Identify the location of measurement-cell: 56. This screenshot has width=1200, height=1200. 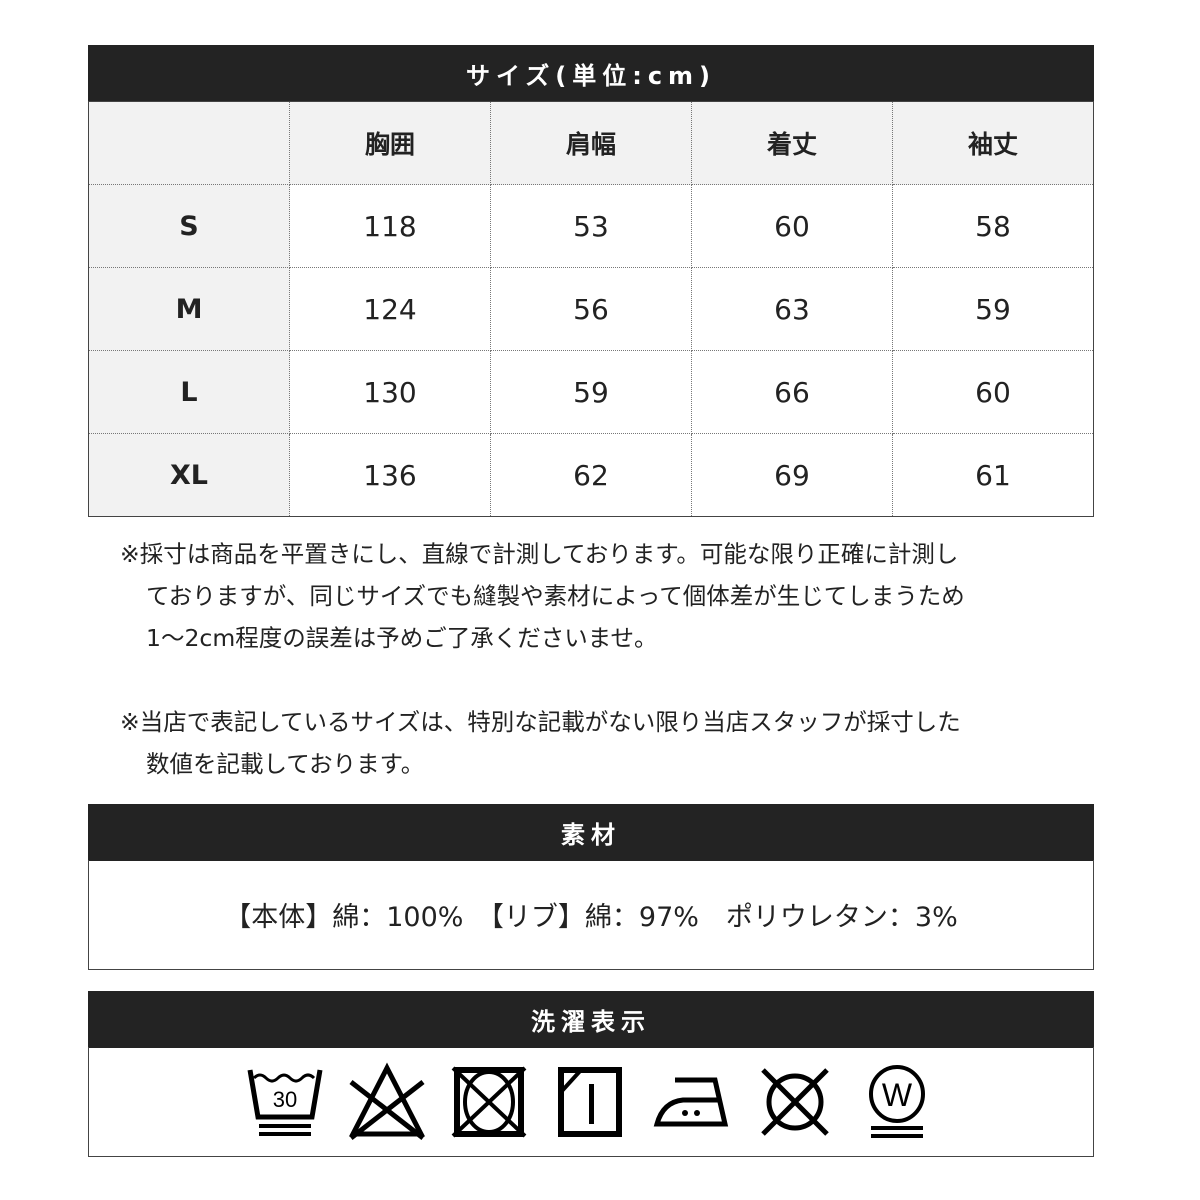
(591, 309).